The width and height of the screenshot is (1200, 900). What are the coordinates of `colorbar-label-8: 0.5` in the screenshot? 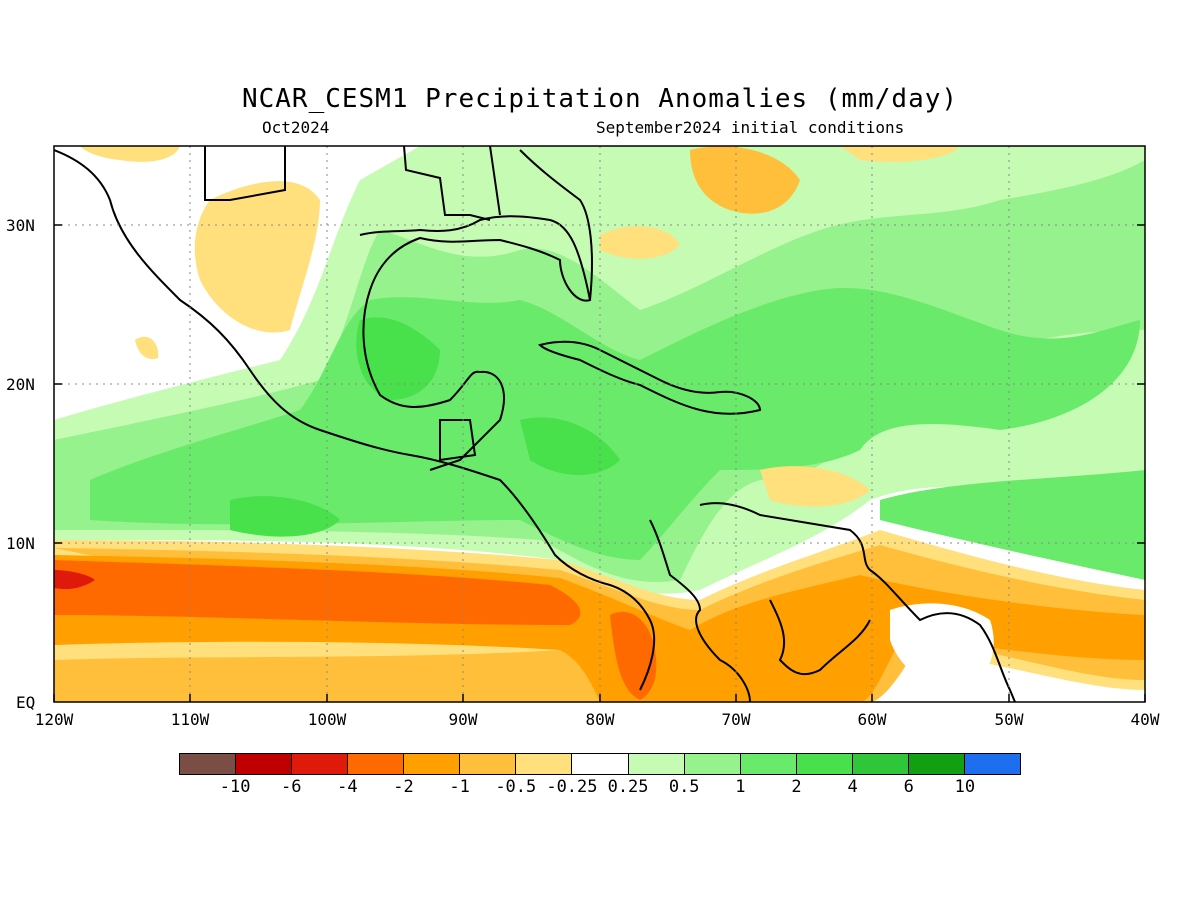 It's located at (684, 787).